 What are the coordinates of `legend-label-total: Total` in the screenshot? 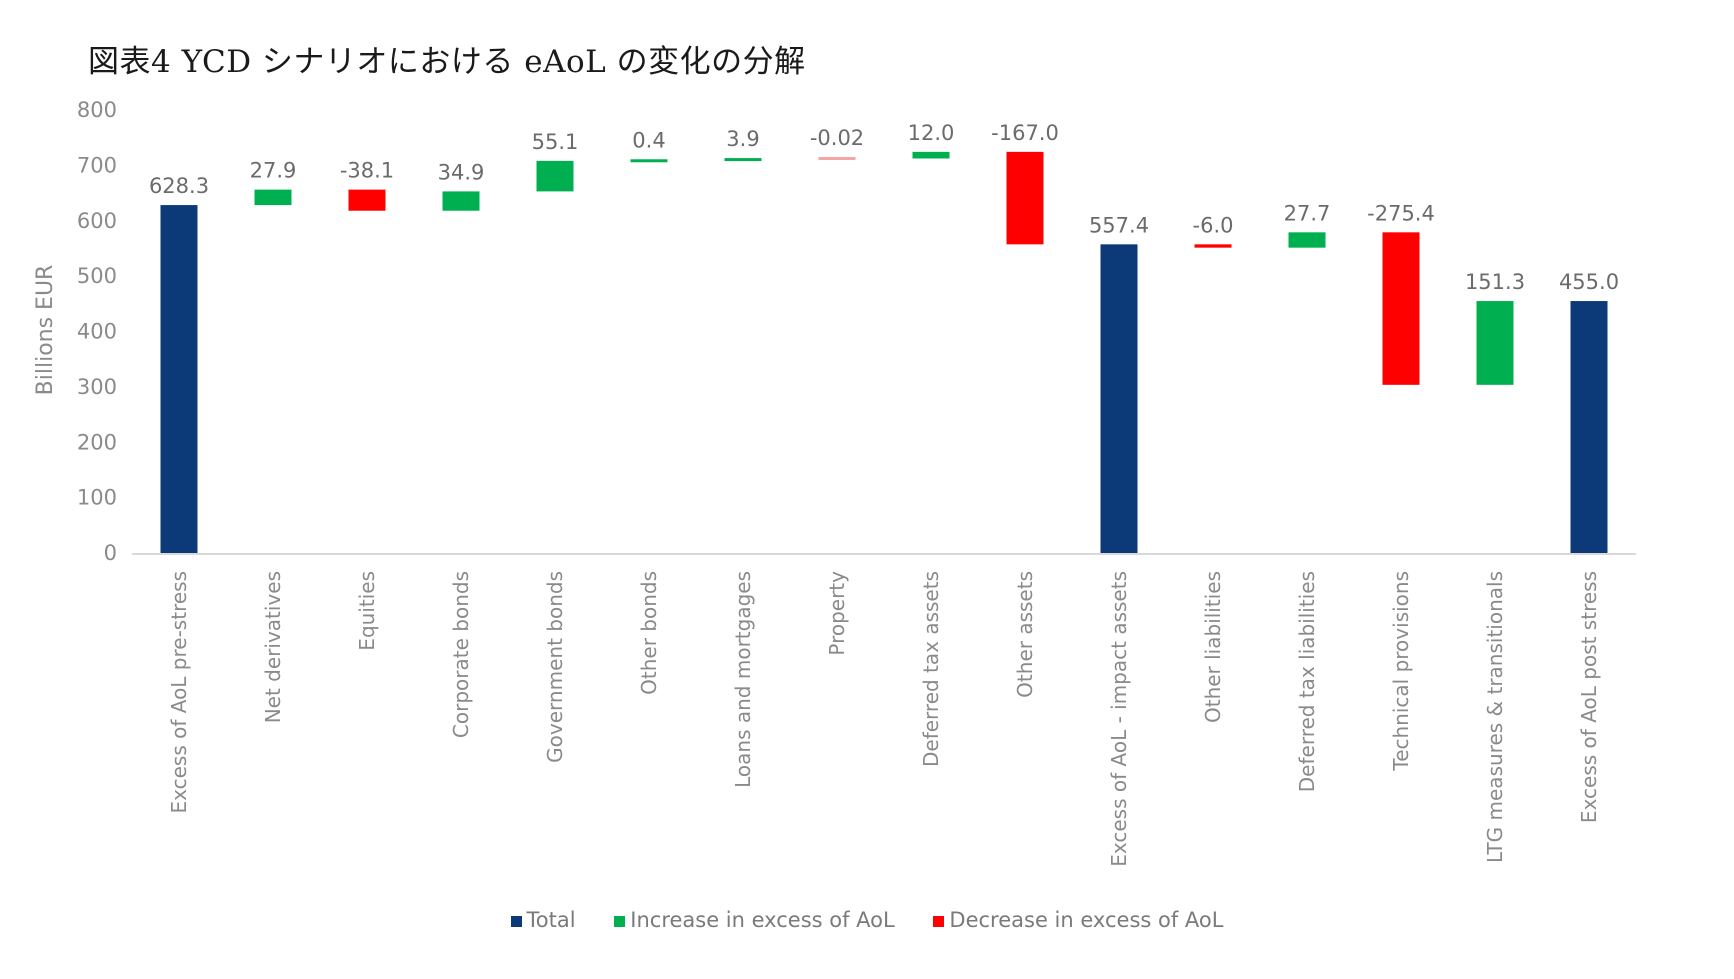 It's located at (551, 920).